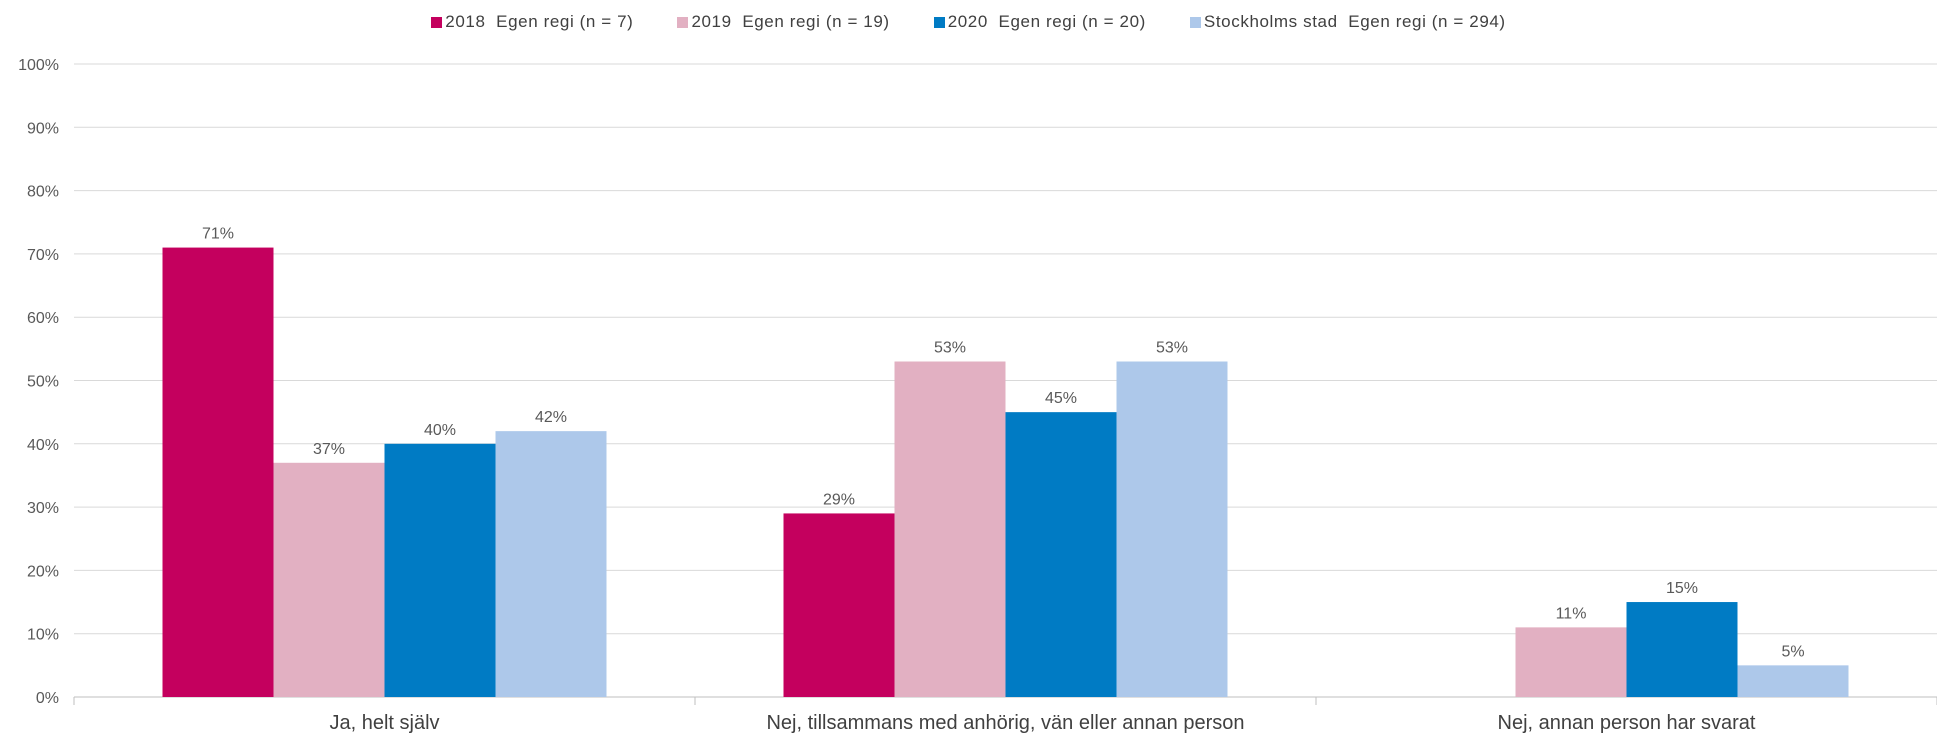  Describe the element at coordinates (1792, 651) in the screenshot. I see `data-label: 5%` at that location.